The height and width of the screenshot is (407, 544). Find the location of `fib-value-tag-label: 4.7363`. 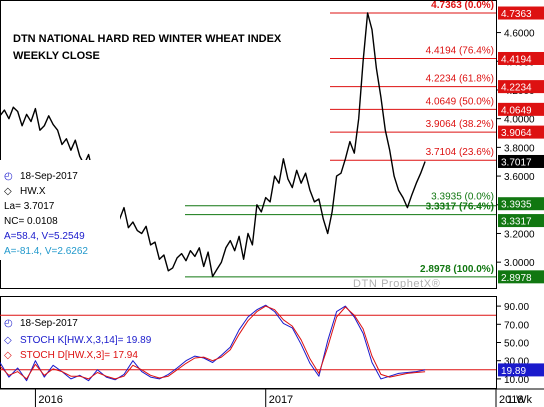

fib-value-tag-label: 4.7363 is located at coordinates (516, 14).